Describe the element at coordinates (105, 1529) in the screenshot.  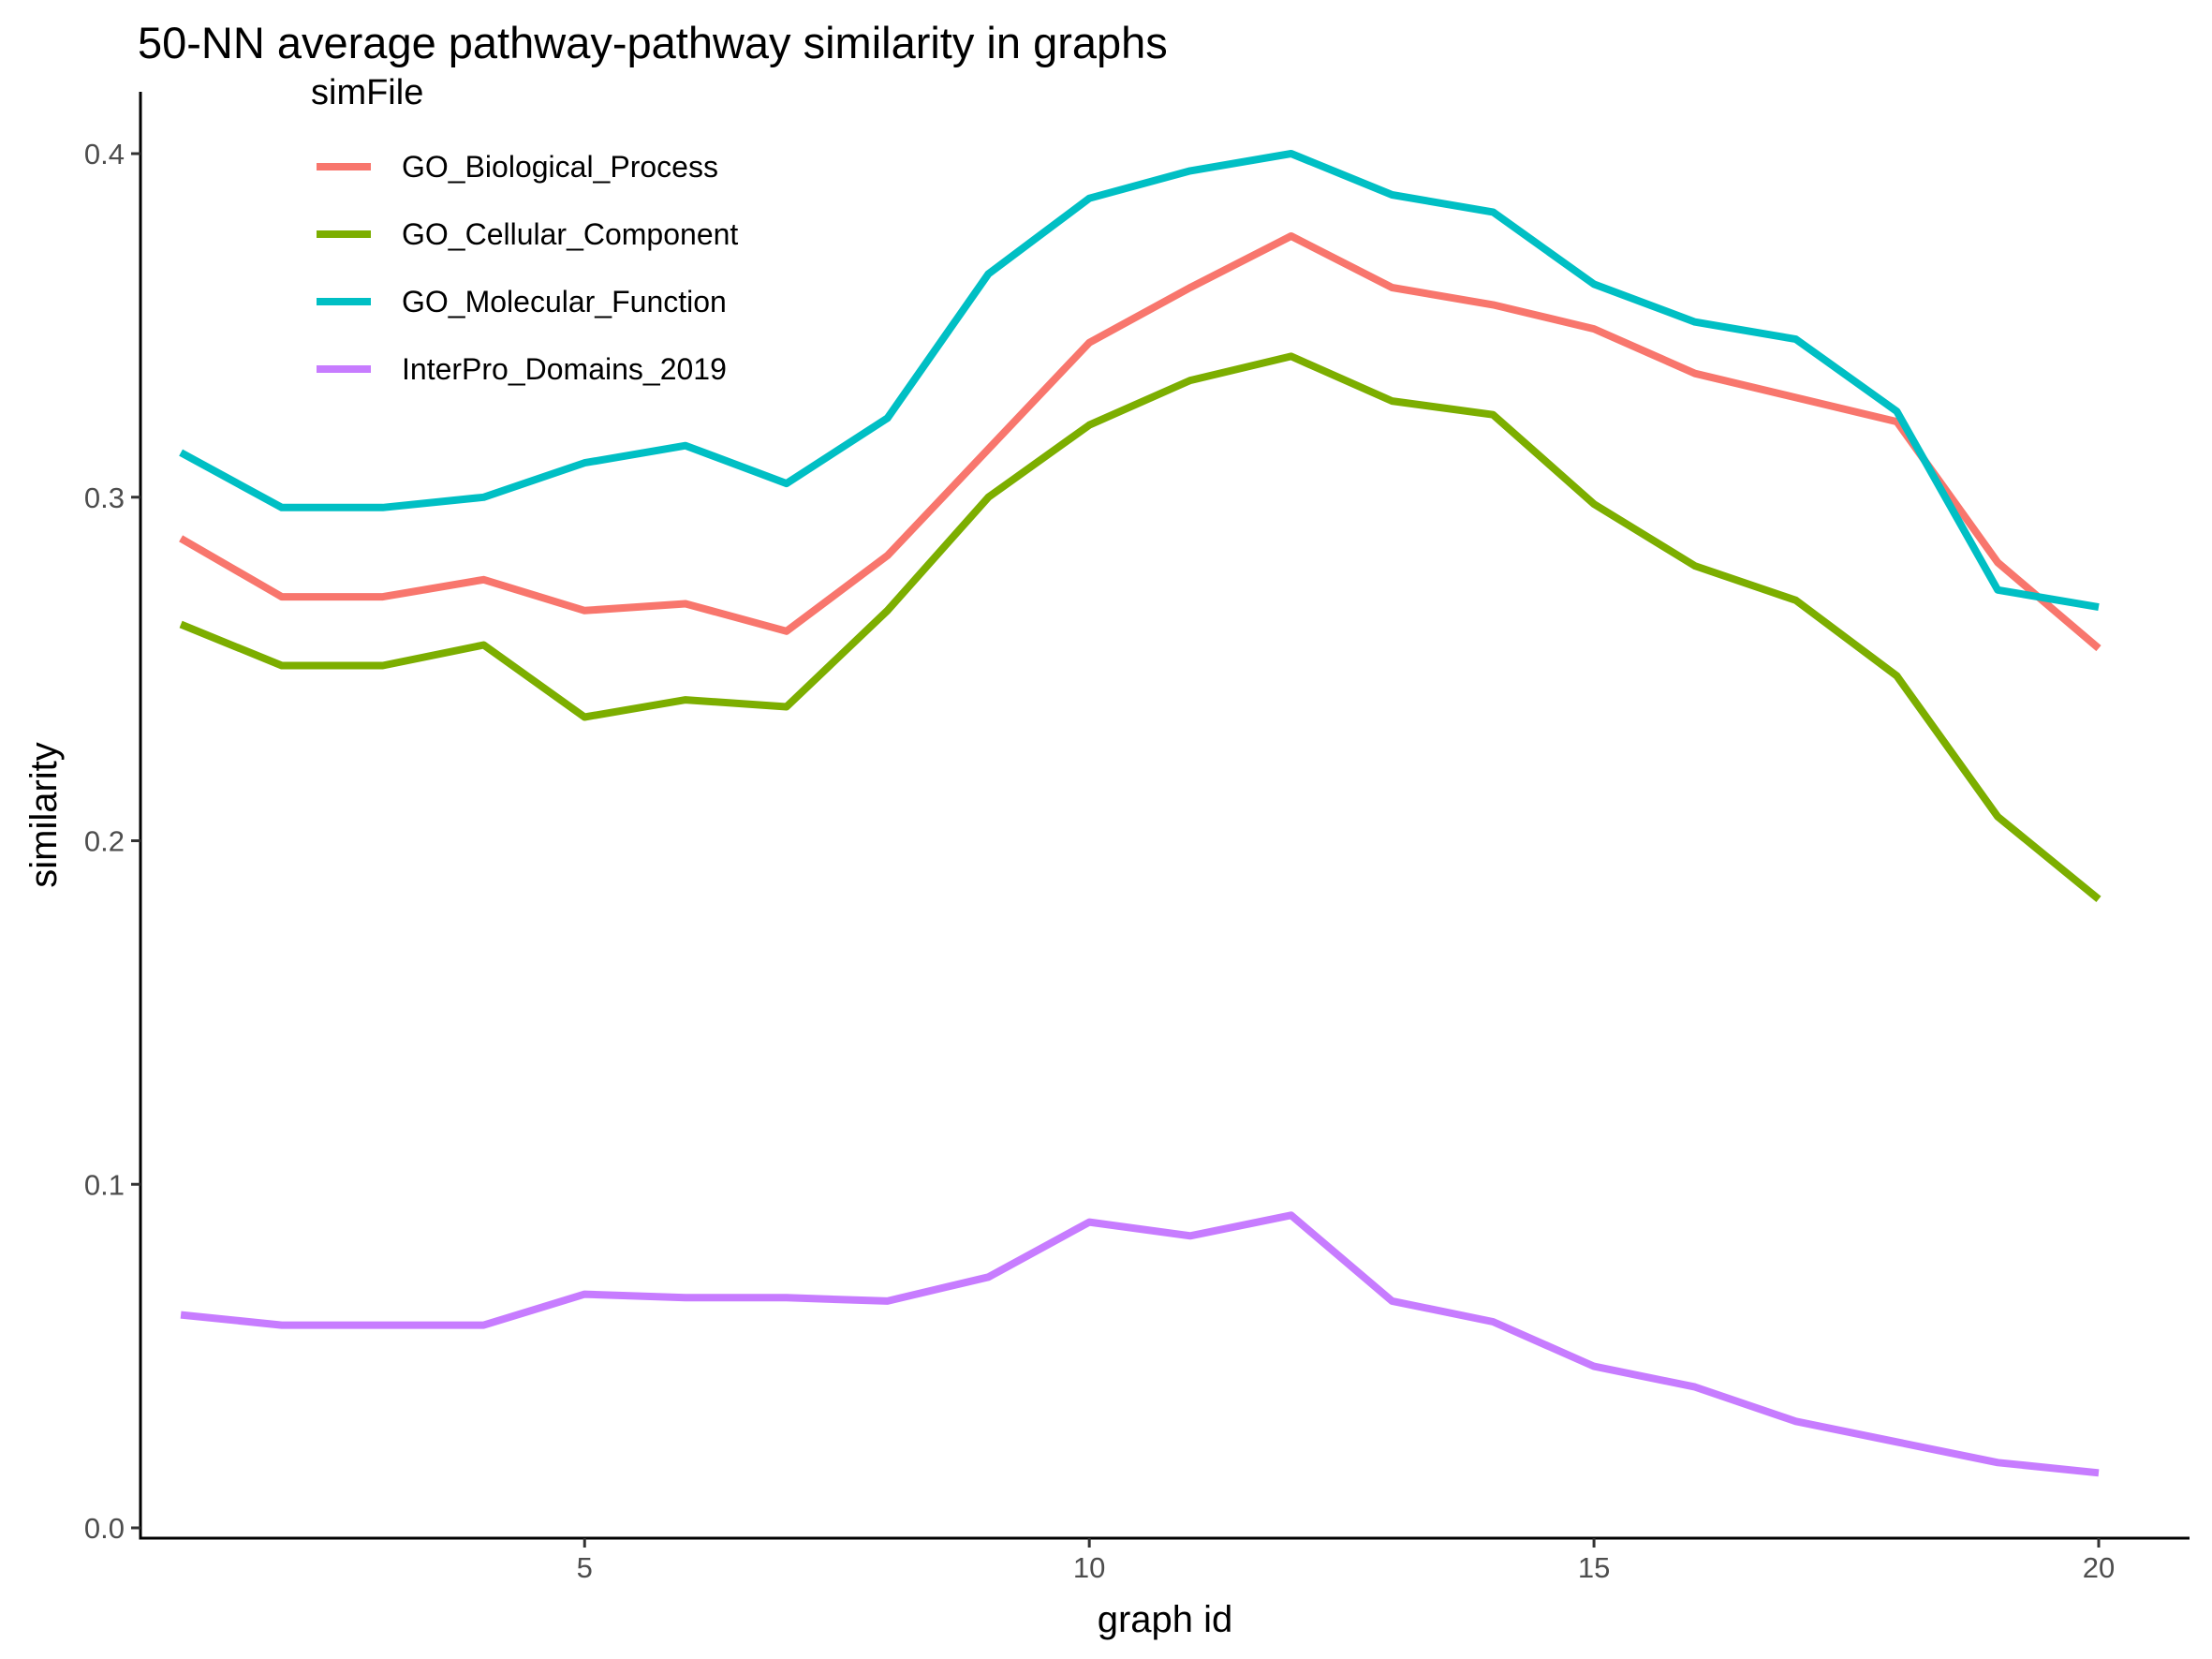
I see `y-tick-label: 0.0` at that location.